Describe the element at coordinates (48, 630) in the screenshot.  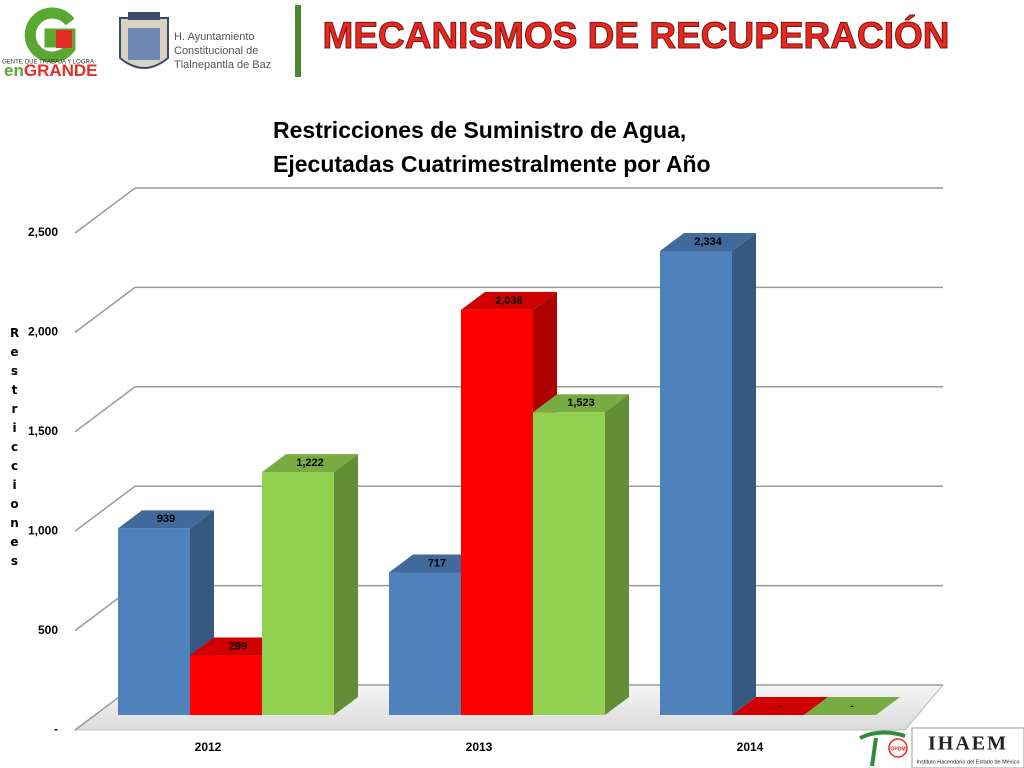
I see `y-tick-label: 500` at that location.